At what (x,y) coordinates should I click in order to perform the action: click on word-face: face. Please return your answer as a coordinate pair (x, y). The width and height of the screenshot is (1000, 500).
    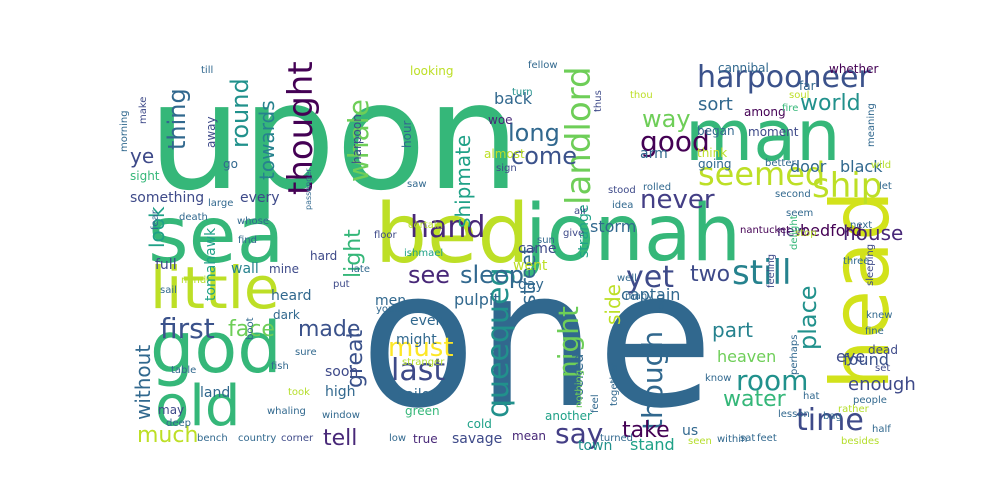
    Looking at the image, I should click on (251, 329).